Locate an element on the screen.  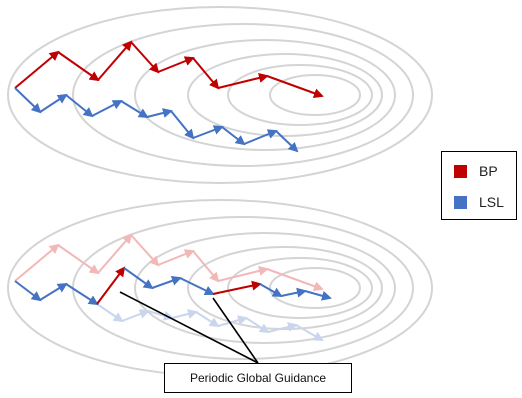
callout-pointer-lines is located at coordinates (189, 327).